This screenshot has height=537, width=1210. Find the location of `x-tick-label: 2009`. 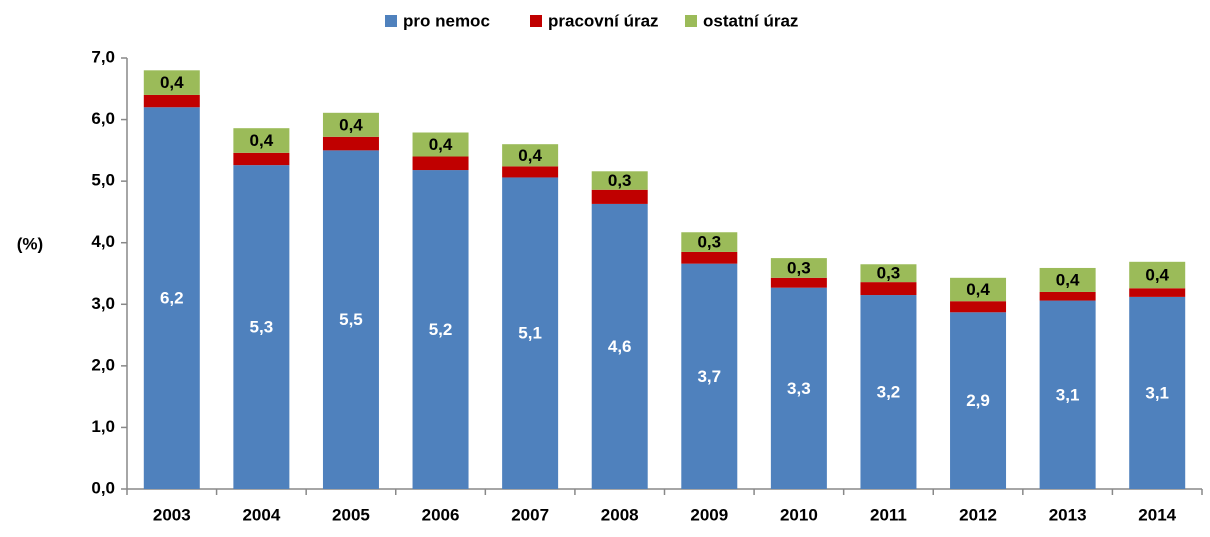

x-tick-label: 2009 is located at coordinates (709, 514).